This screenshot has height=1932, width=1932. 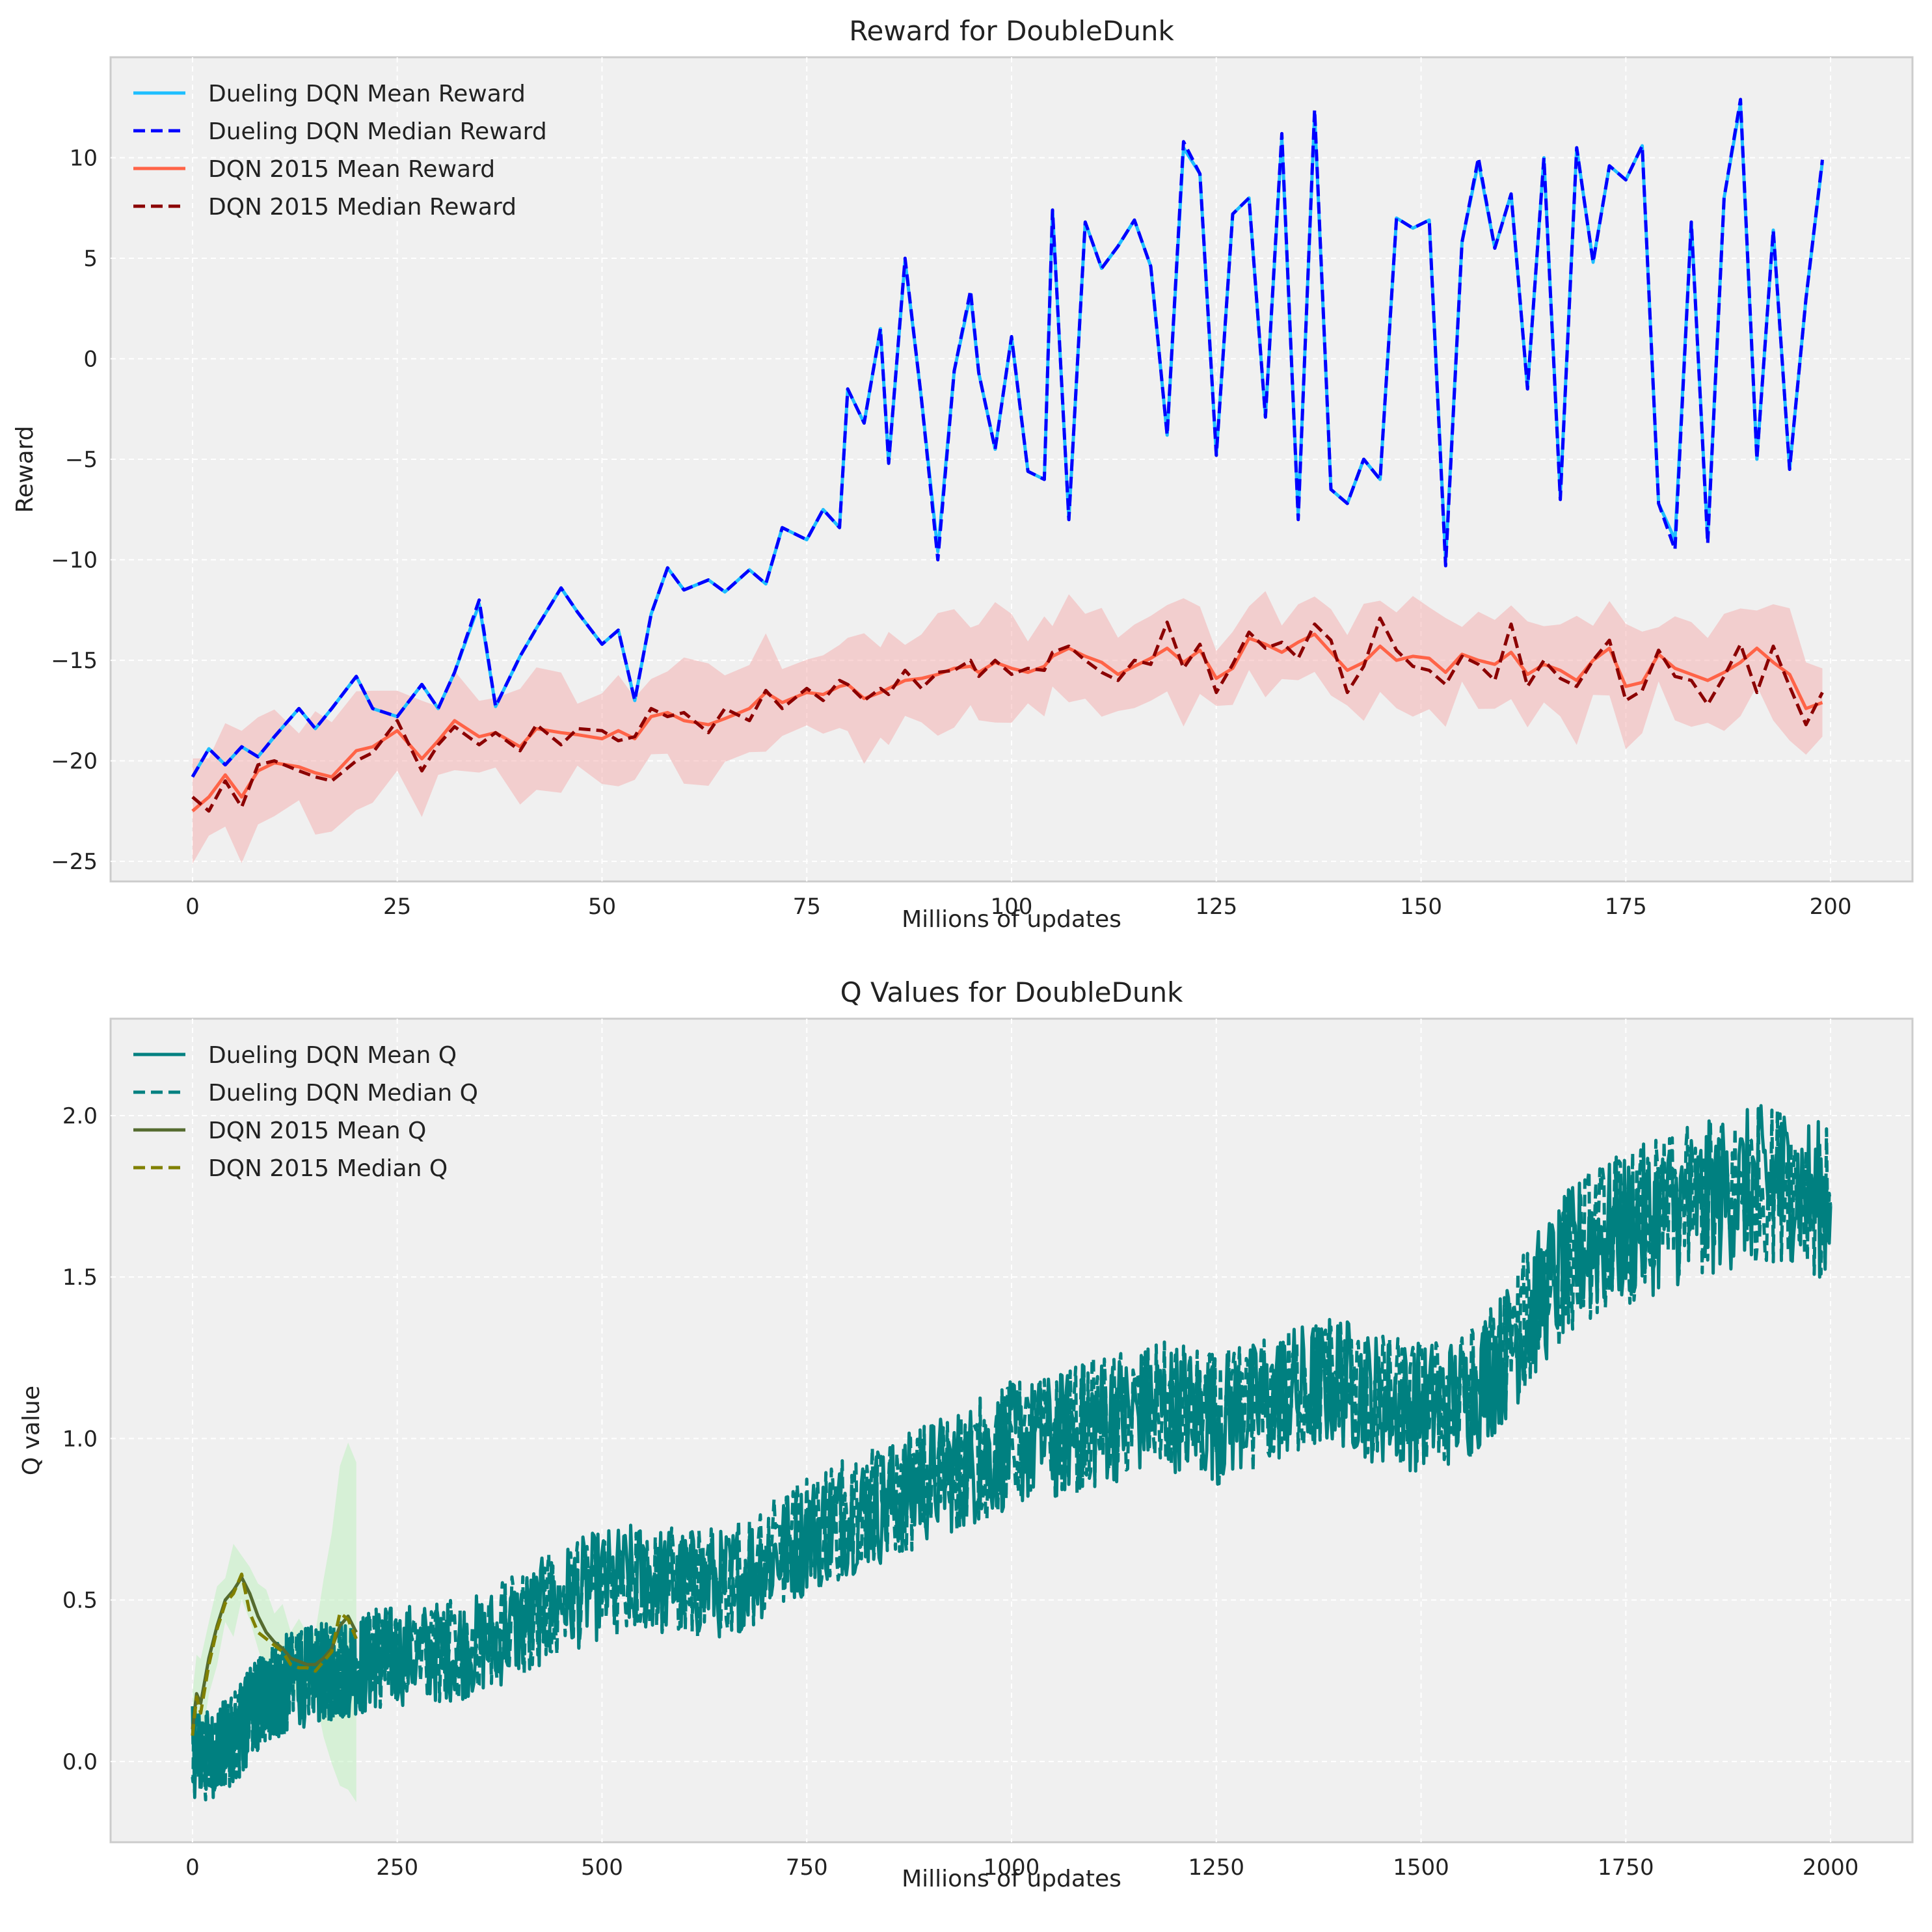 What do you see at coordinates (377, 131) in the screenshot?
I see `legend-label: Dueling DQN Median Reward` at bounding box center [377, 131].